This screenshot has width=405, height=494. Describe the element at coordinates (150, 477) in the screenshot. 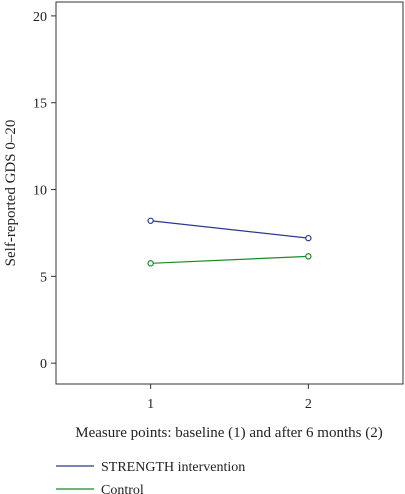

I see `legend: STRENGTH intervention Control` at that location.